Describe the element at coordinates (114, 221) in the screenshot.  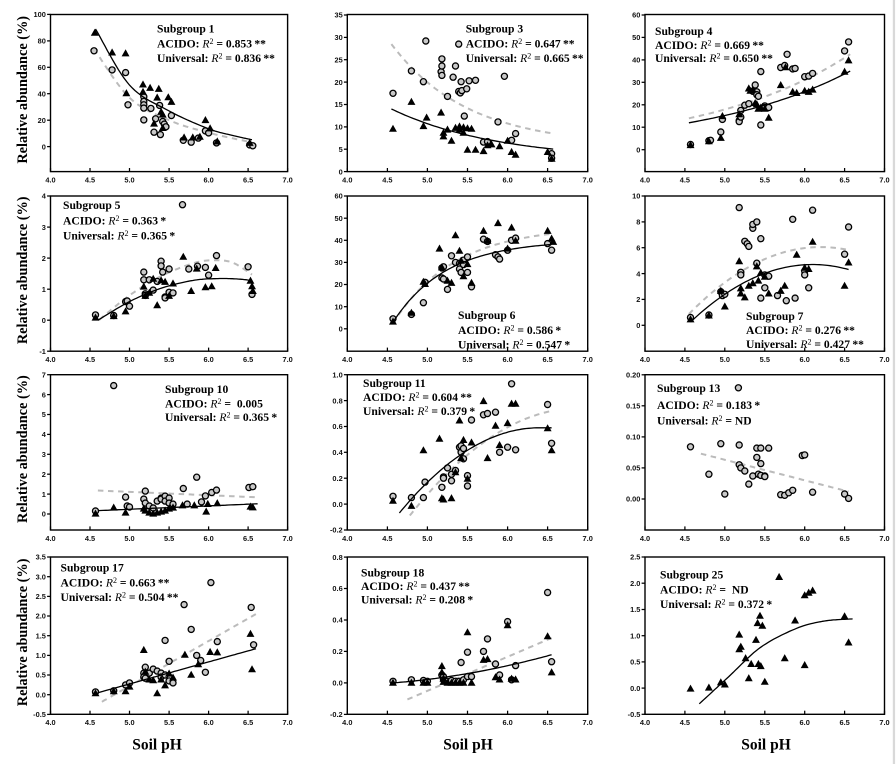
I see `svg-text: ACIDO: R2 = 0.363 *` at that location.